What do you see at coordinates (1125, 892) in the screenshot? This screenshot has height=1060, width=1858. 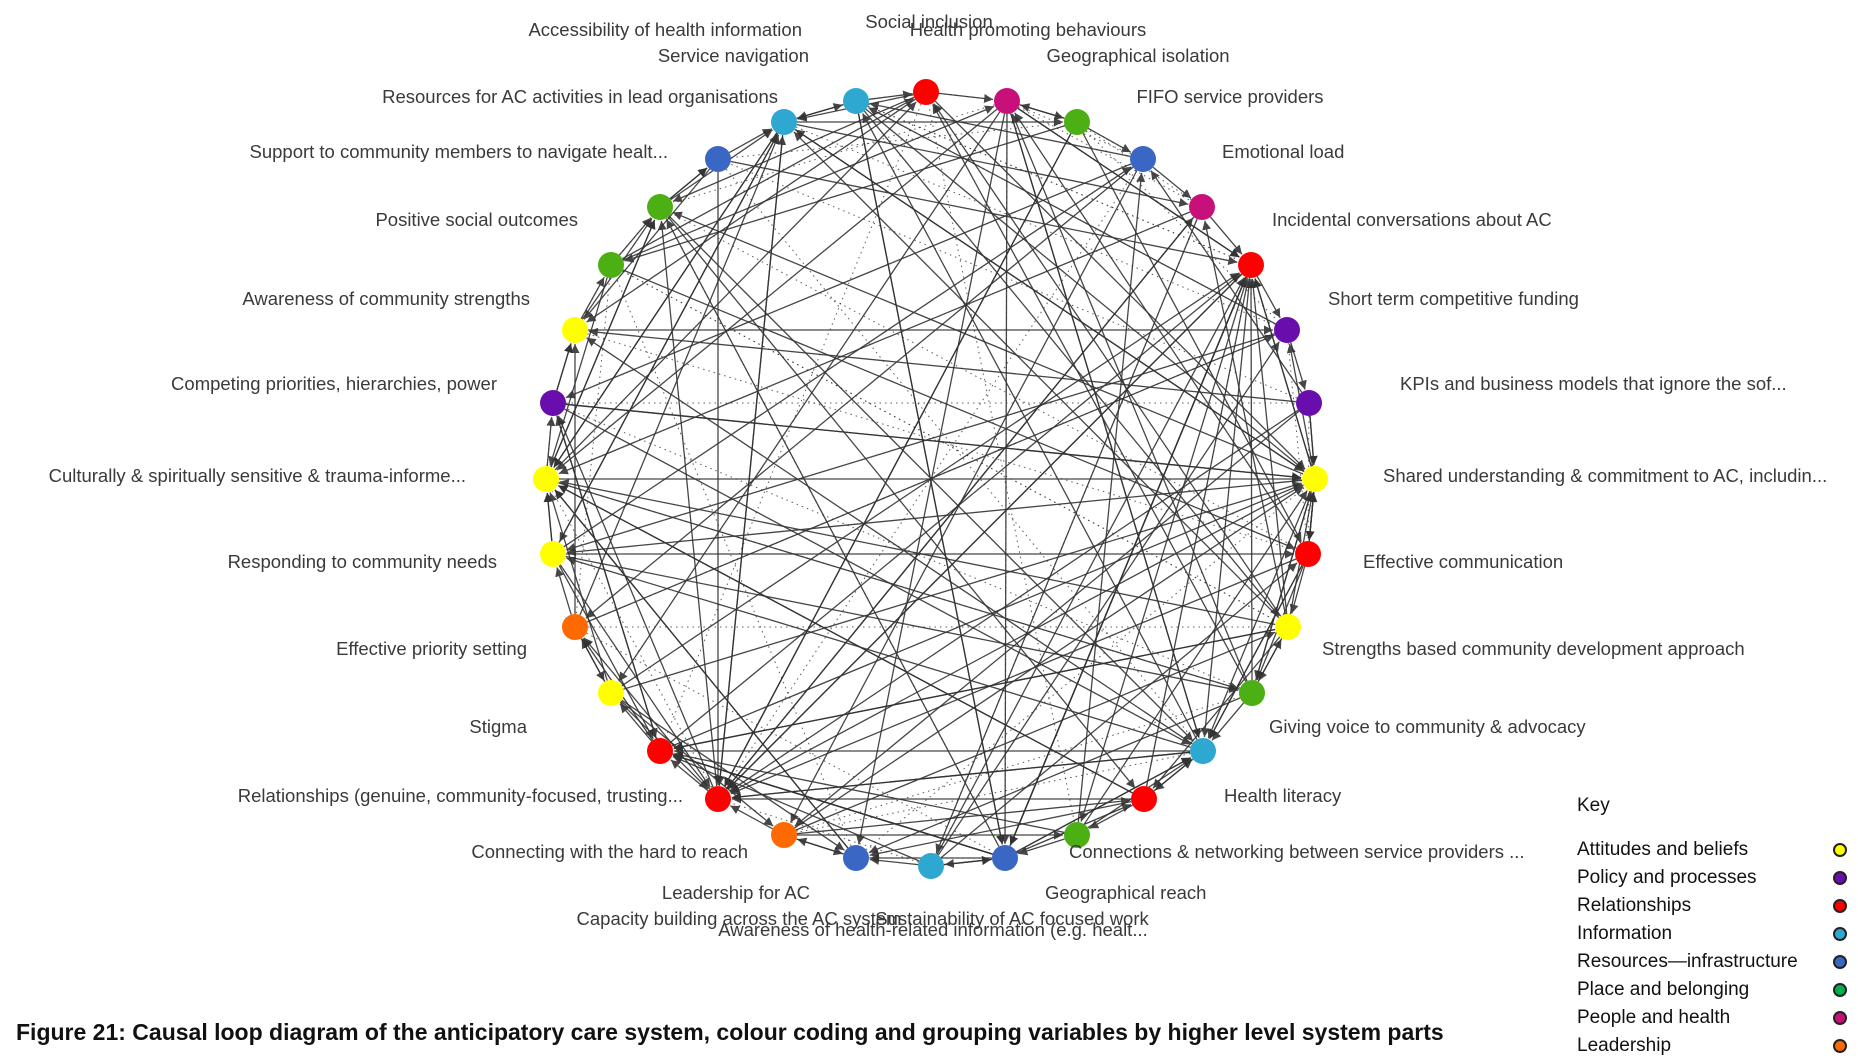 I see `node-label-geographical-reach: Geographical reach` at bounding box center [1125, 892].